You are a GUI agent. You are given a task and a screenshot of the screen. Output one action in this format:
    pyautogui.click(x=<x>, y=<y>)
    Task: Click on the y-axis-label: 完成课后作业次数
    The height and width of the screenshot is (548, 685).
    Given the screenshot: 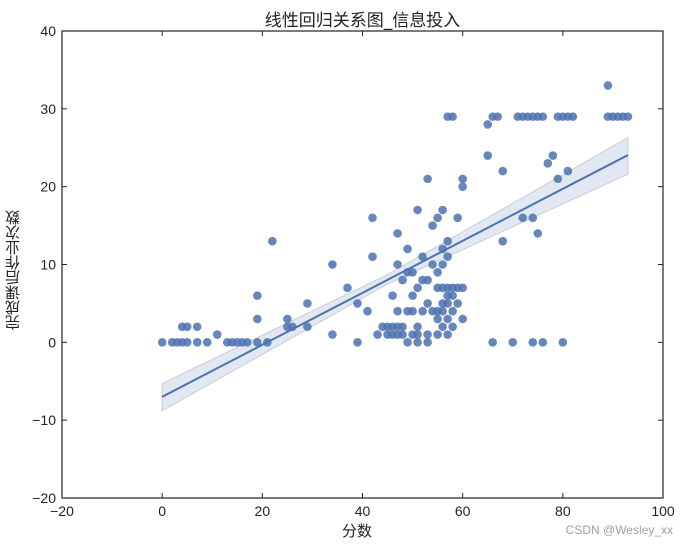 What is the action you would take?
    pyautogui.click(x=13, y=270)
    